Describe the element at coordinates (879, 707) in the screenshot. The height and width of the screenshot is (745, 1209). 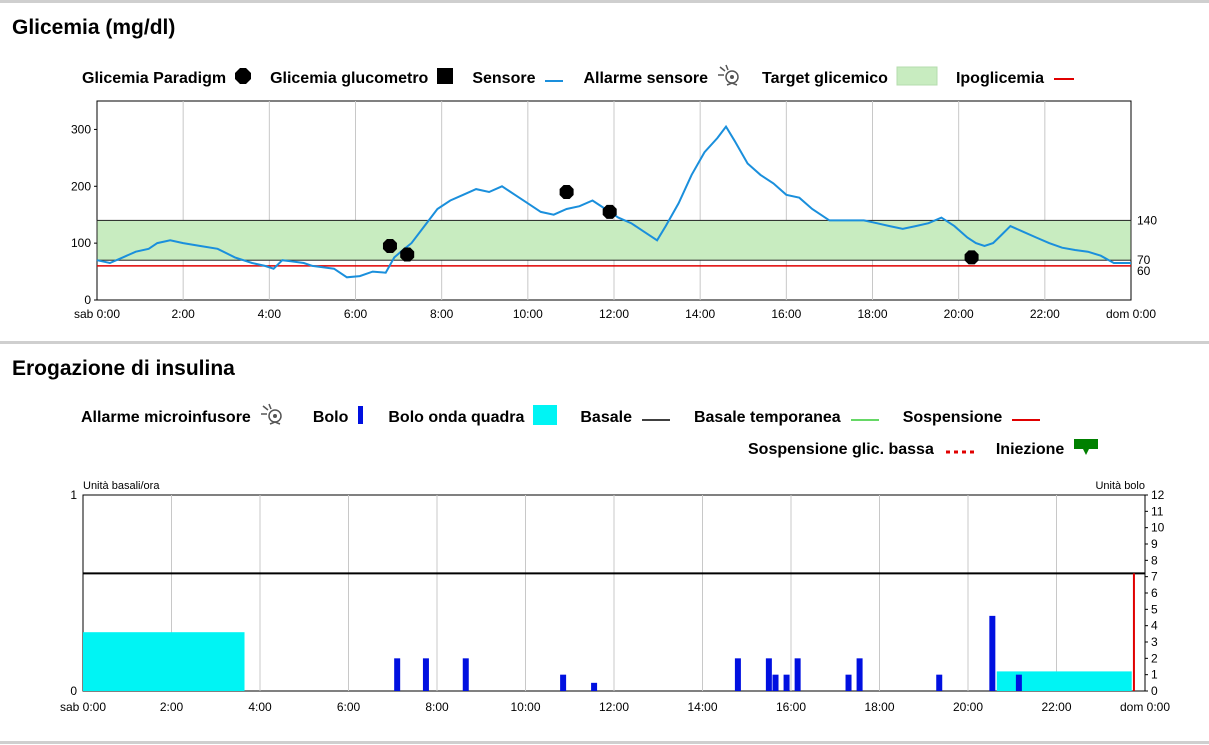
I see `insulin-x-tick-label: 18:00` at that location.